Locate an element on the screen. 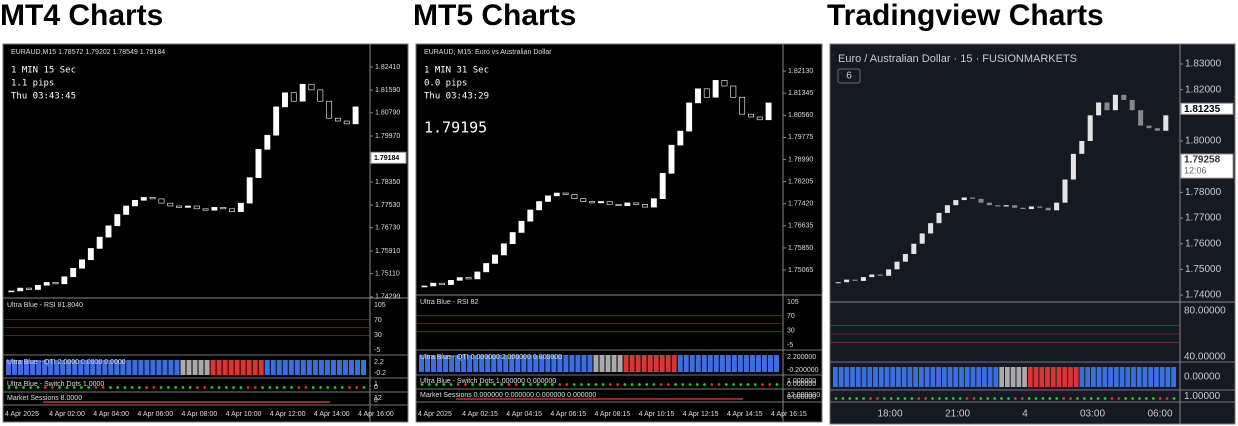 The image size is (1238, 426). price-tick-label: 1.82410 is located at coordinates (387, 67).